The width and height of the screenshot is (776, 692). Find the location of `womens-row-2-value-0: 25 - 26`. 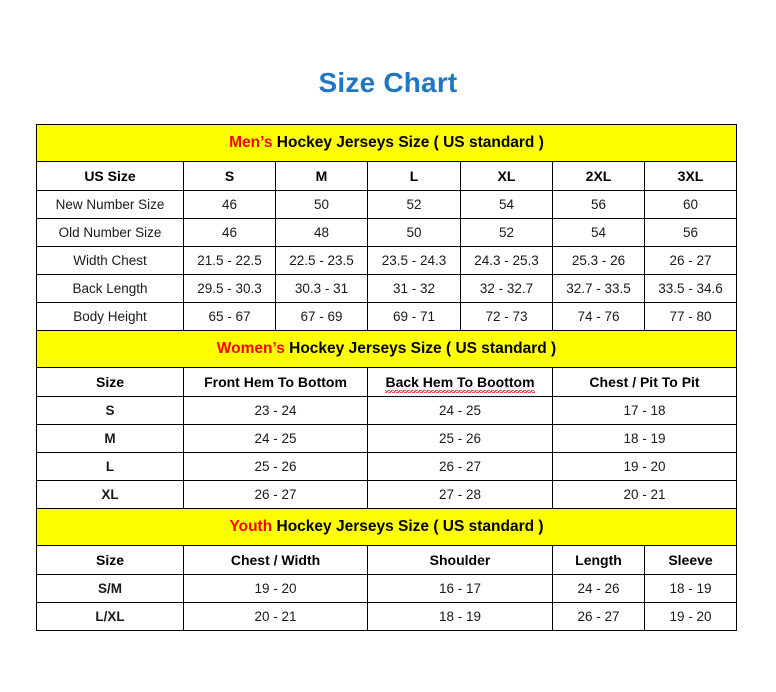

womens-row-2-value-0: 25 - 26 is located at coordinates (275, 466).